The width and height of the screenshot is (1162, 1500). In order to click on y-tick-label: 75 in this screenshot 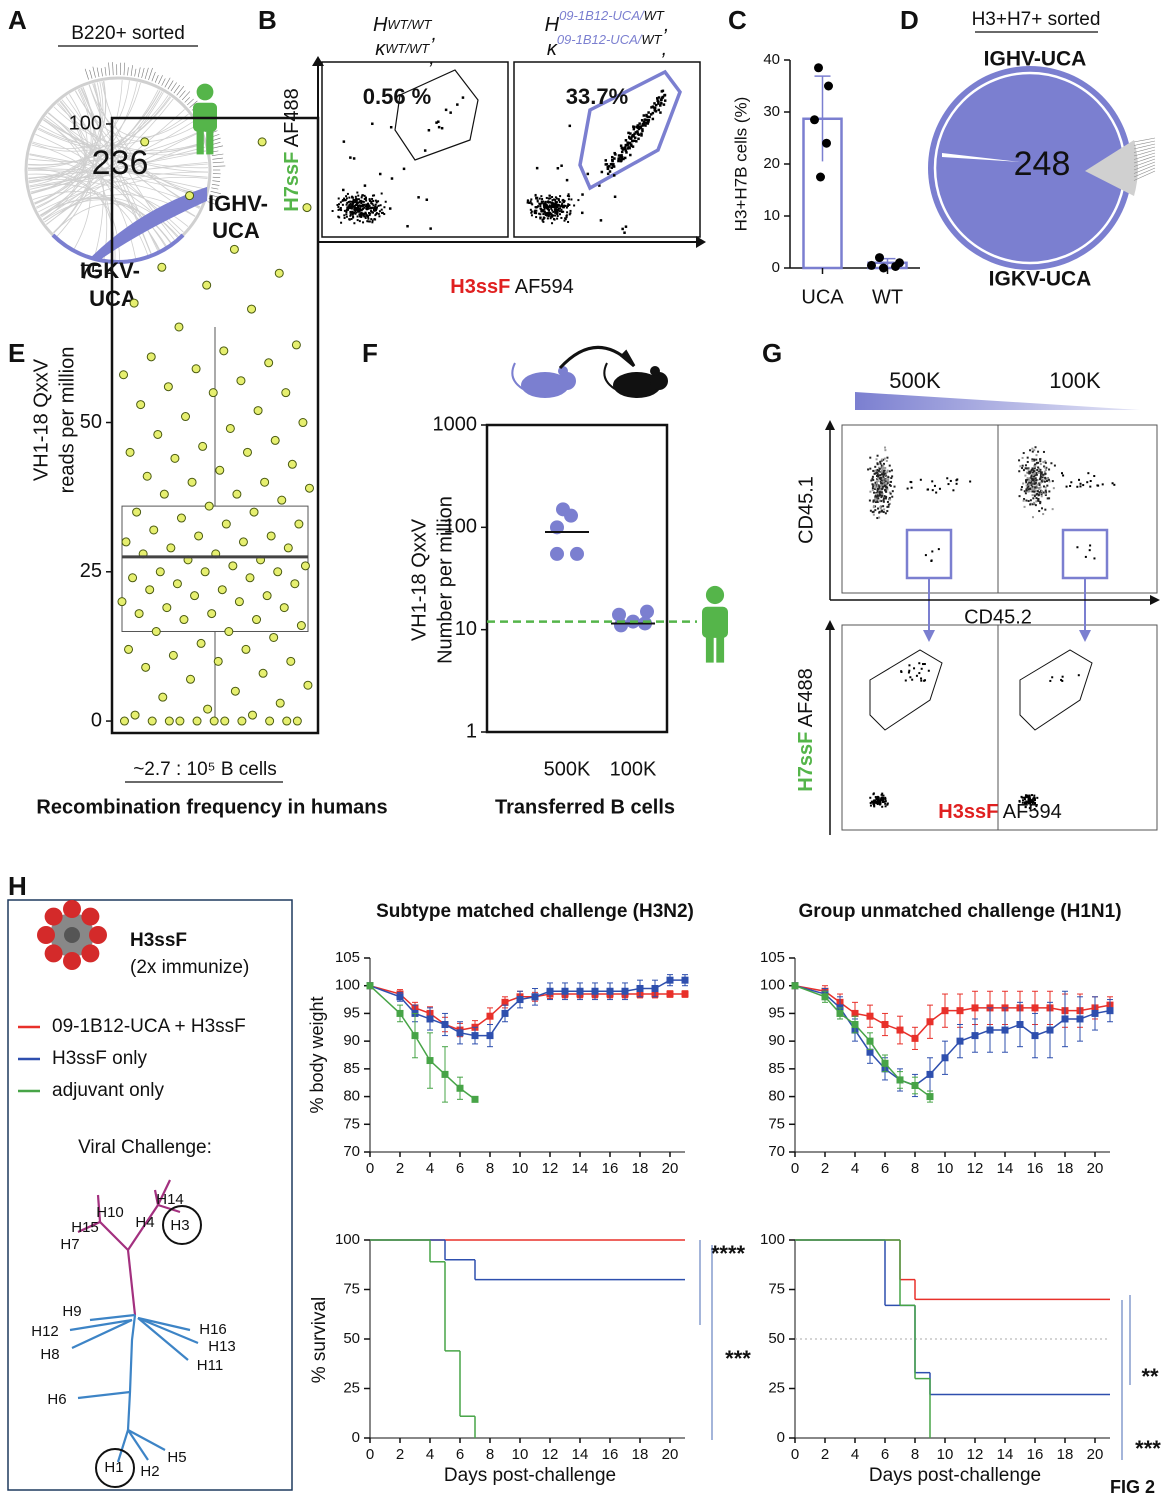, I will do `click(776, 1123)`.